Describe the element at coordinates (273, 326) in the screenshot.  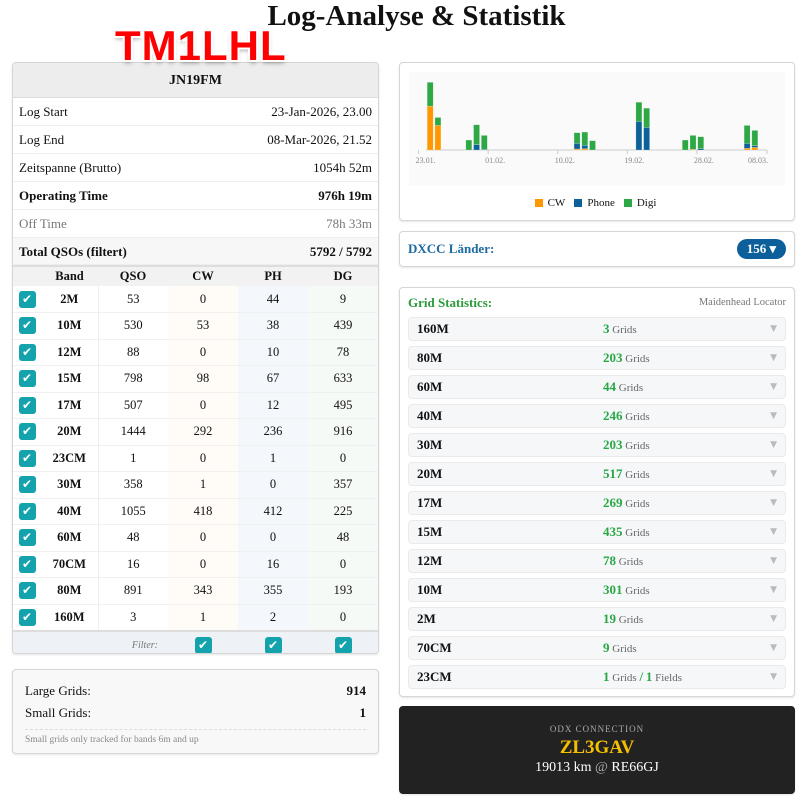
I see `band-cell-ph: 38` at that location.